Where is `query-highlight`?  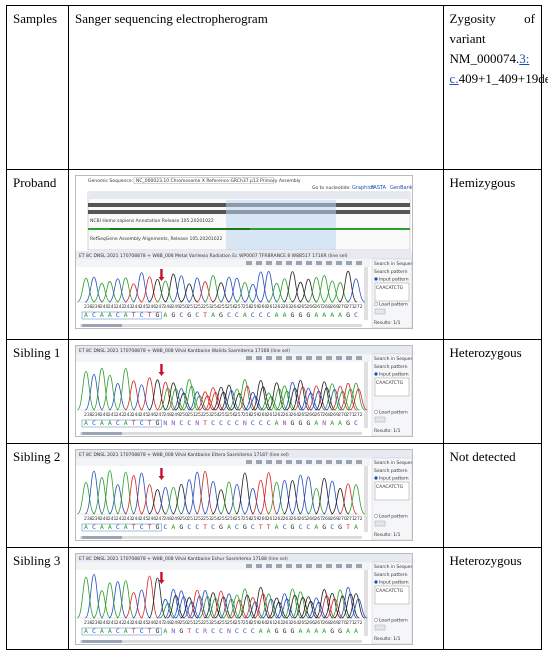
query-highlight is located at coordinates (121, 527).